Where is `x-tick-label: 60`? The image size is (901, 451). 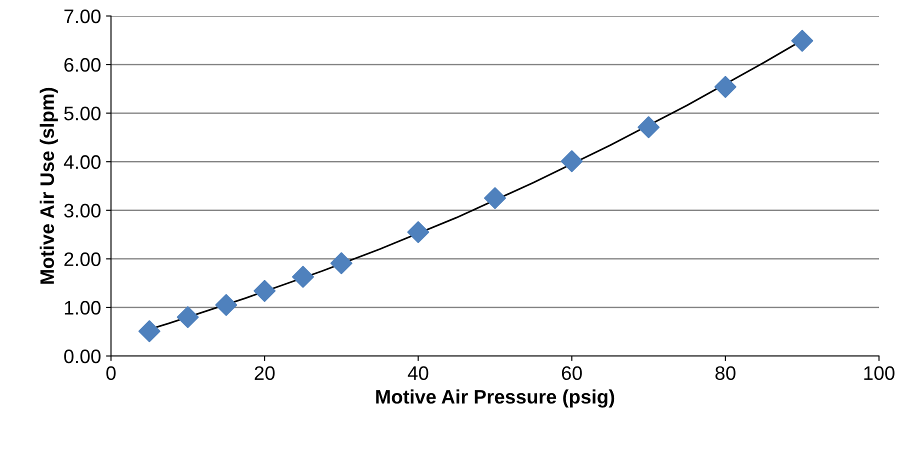 x-tick-label: 60 is located at coordinates (572, 373).